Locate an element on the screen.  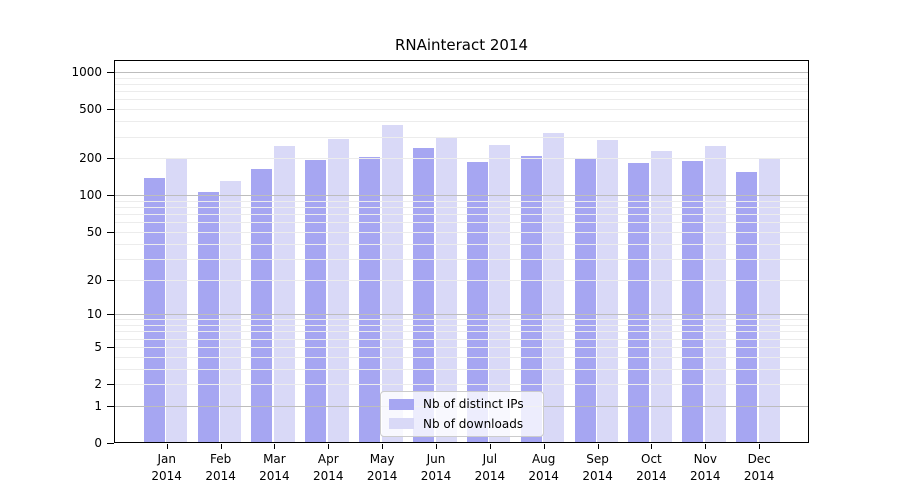
chart-title: RNAinteract 2014 is located at coordinates (461, 45).